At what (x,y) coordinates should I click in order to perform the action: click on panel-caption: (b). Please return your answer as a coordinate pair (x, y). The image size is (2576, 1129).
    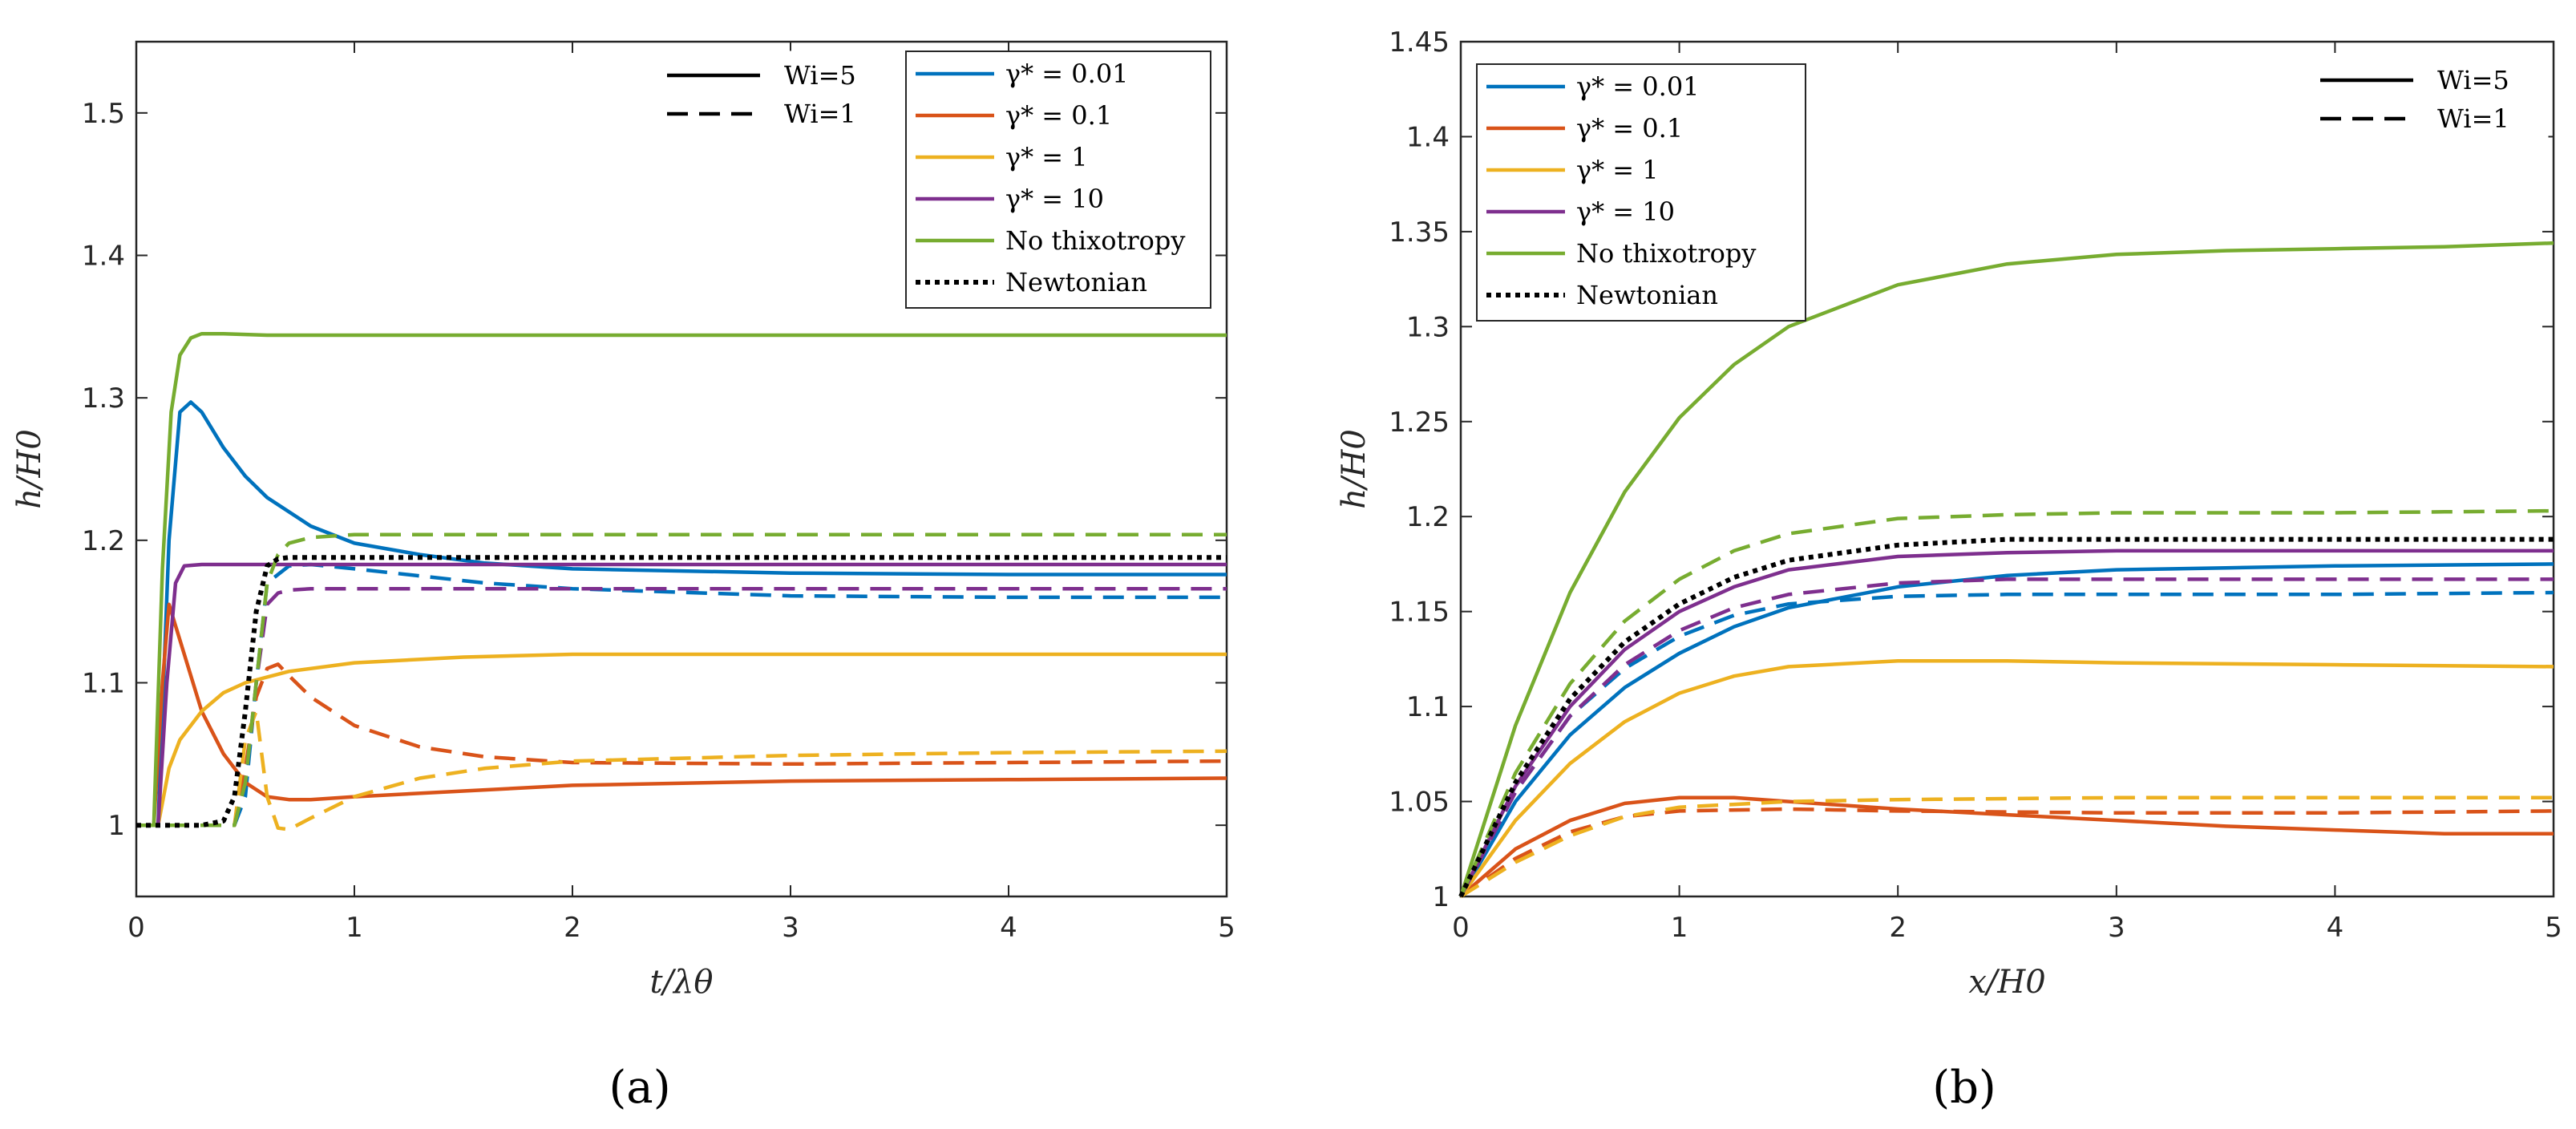
    Looking at the image, I should click on (1964, 1088).